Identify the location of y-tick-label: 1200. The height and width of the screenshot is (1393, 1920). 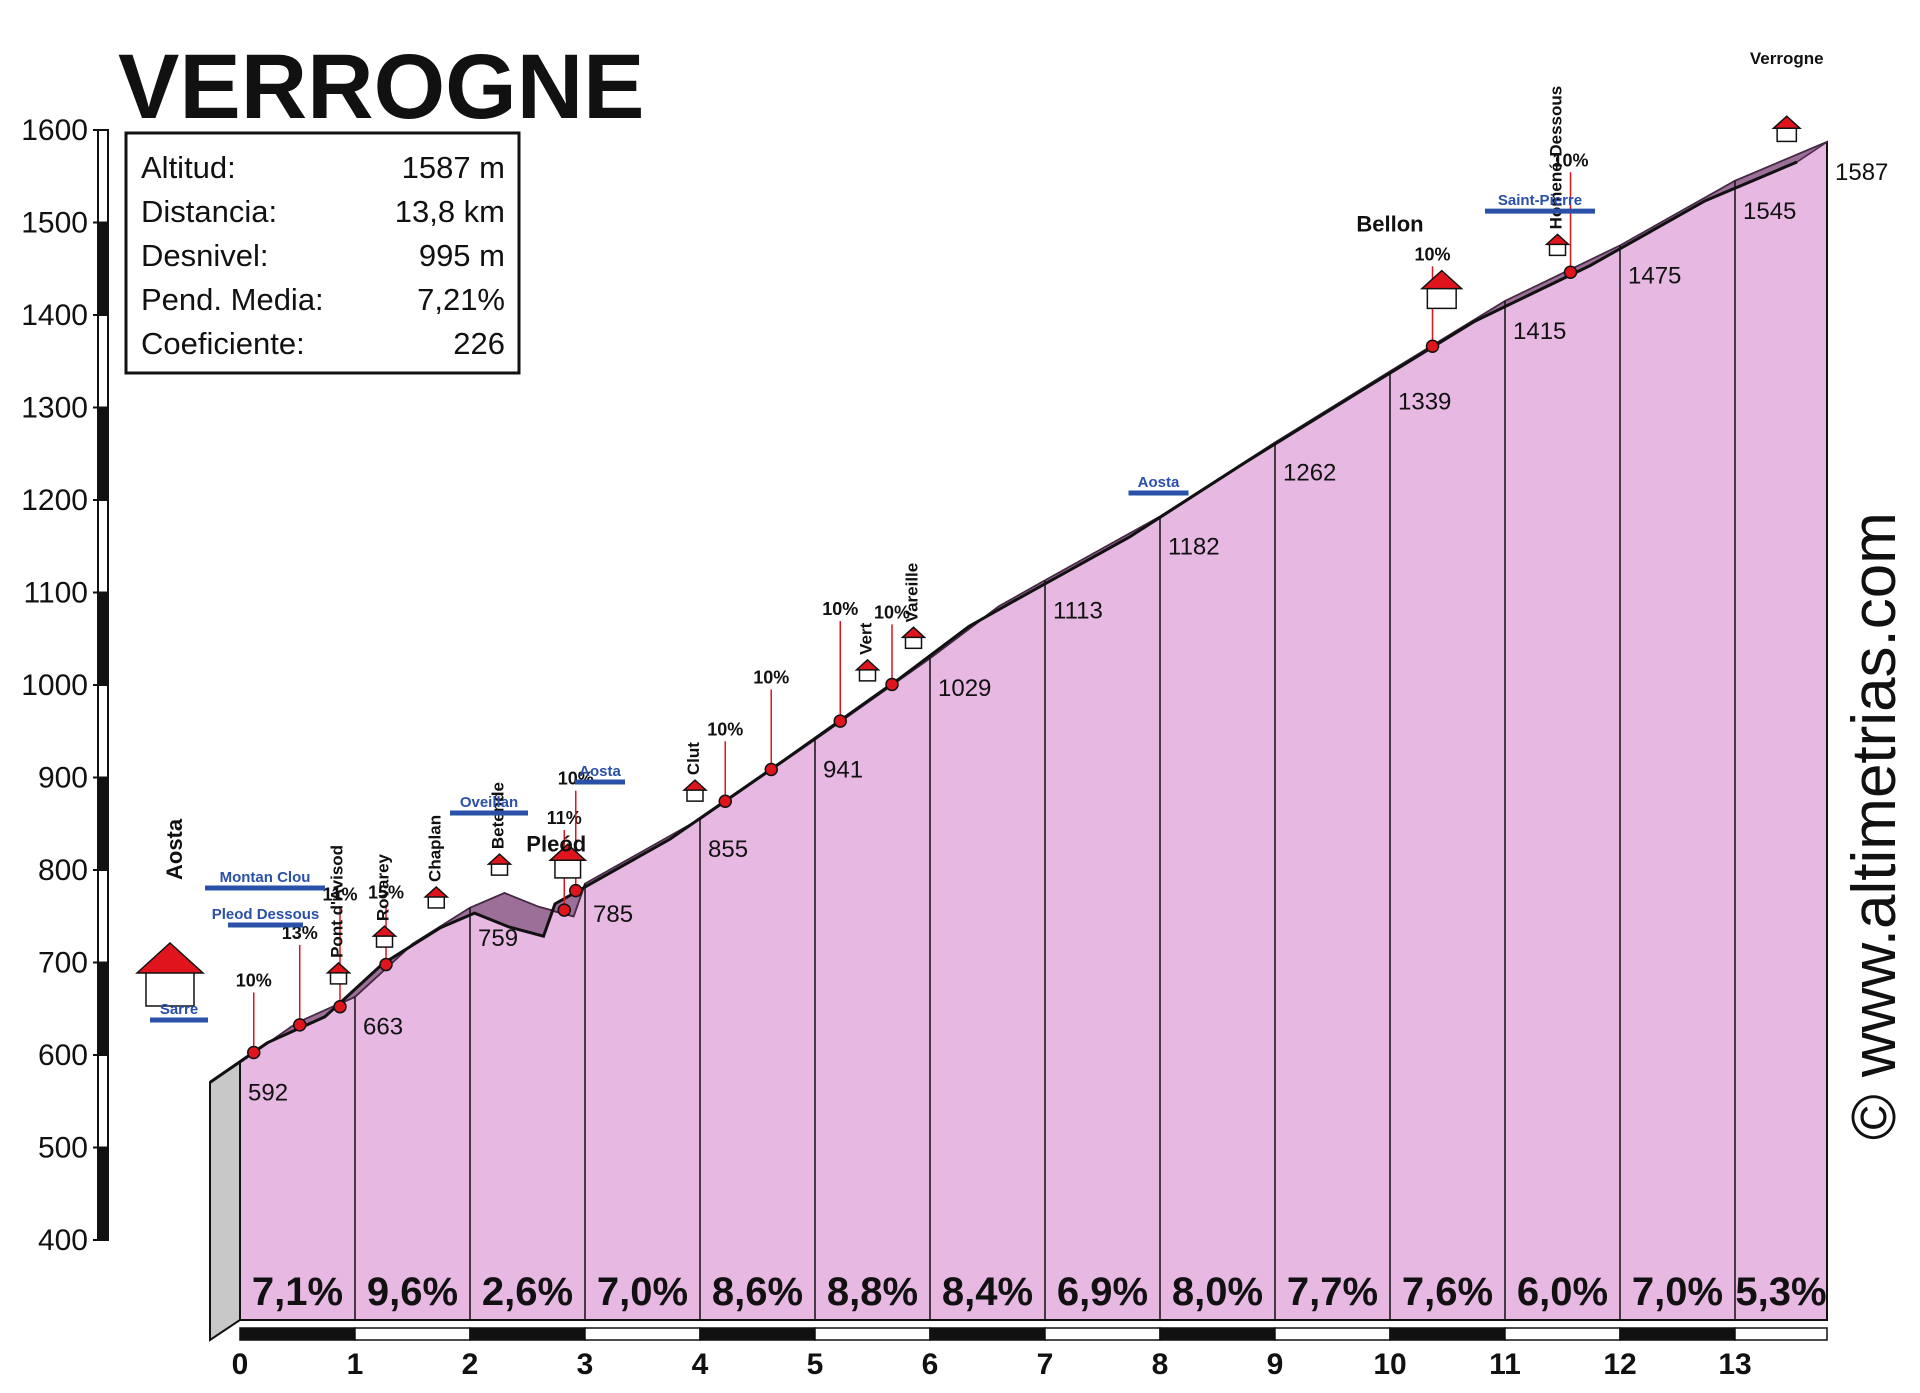
(54, 500).